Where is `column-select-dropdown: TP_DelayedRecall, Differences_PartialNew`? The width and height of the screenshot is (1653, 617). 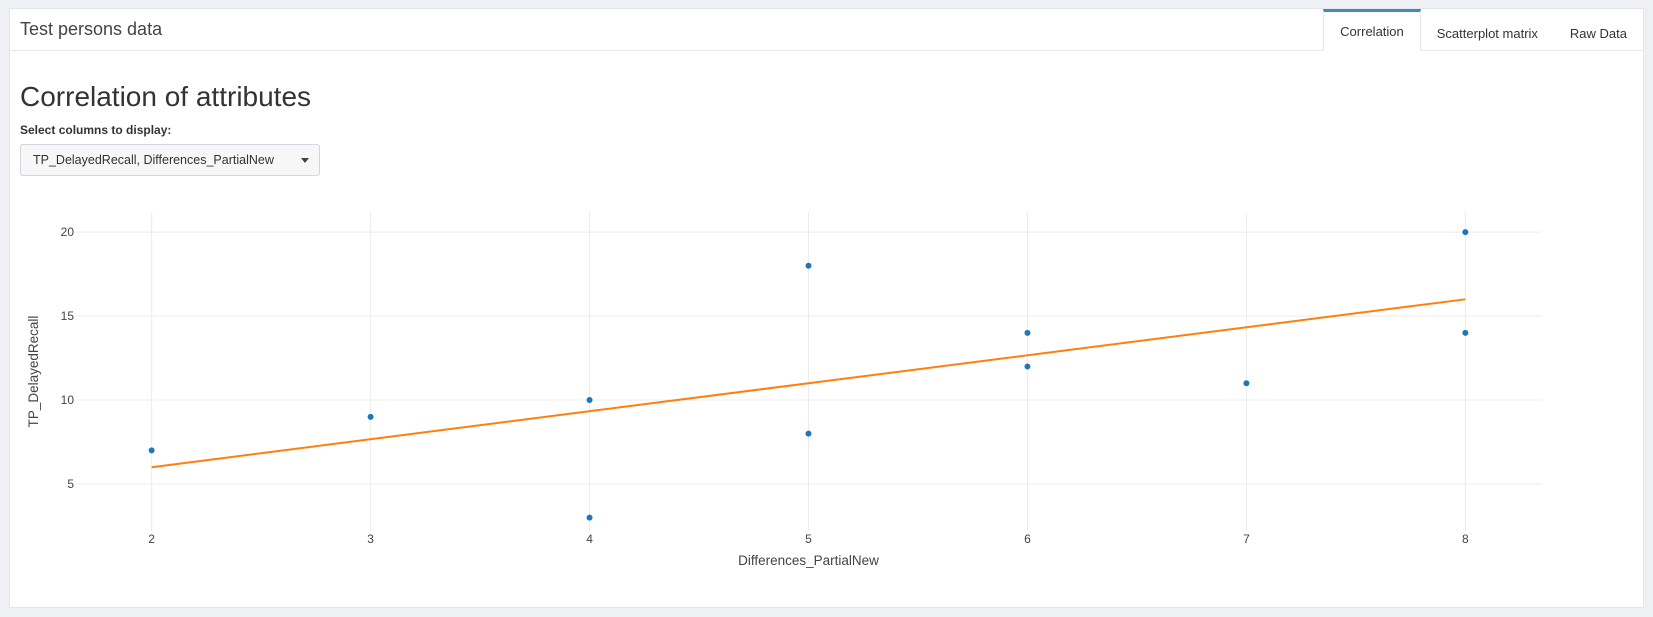 column-select-dropdown: TP_DelayedRecall, Differences_PartialNew is located at coordinates (170, 160).